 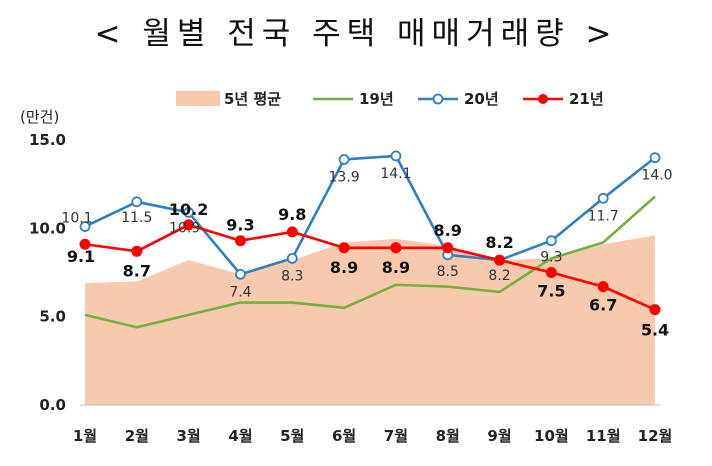 What do you see at coordinates (586, 99) in the screenshot?
I see `legend-label: 21년` at bounding box center [586, 99].